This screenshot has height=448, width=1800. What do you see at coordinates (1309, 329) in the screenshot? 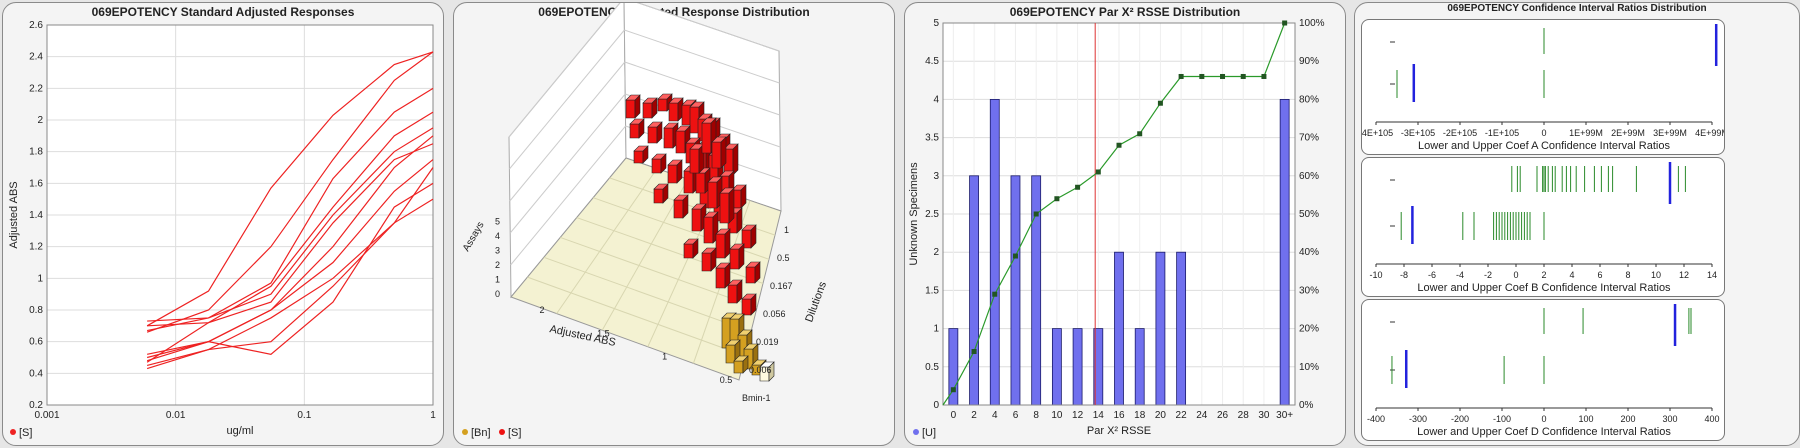
I see `y2-tick-label: 20%` at bounding box center [1309, 329].